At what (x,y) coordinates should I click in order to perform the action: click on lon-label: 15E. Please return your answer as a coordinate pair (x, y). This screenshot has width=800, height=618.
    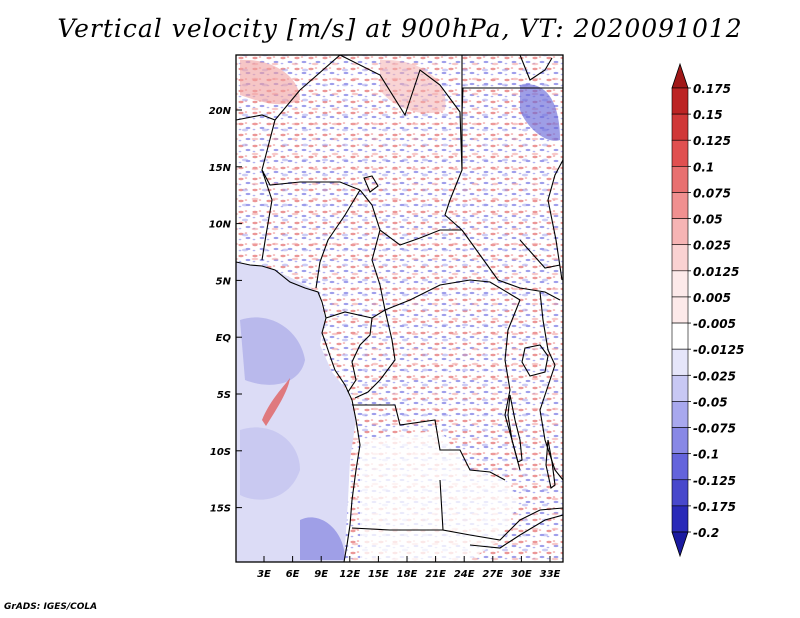
    Looking at the image, I should click on (378, 574).